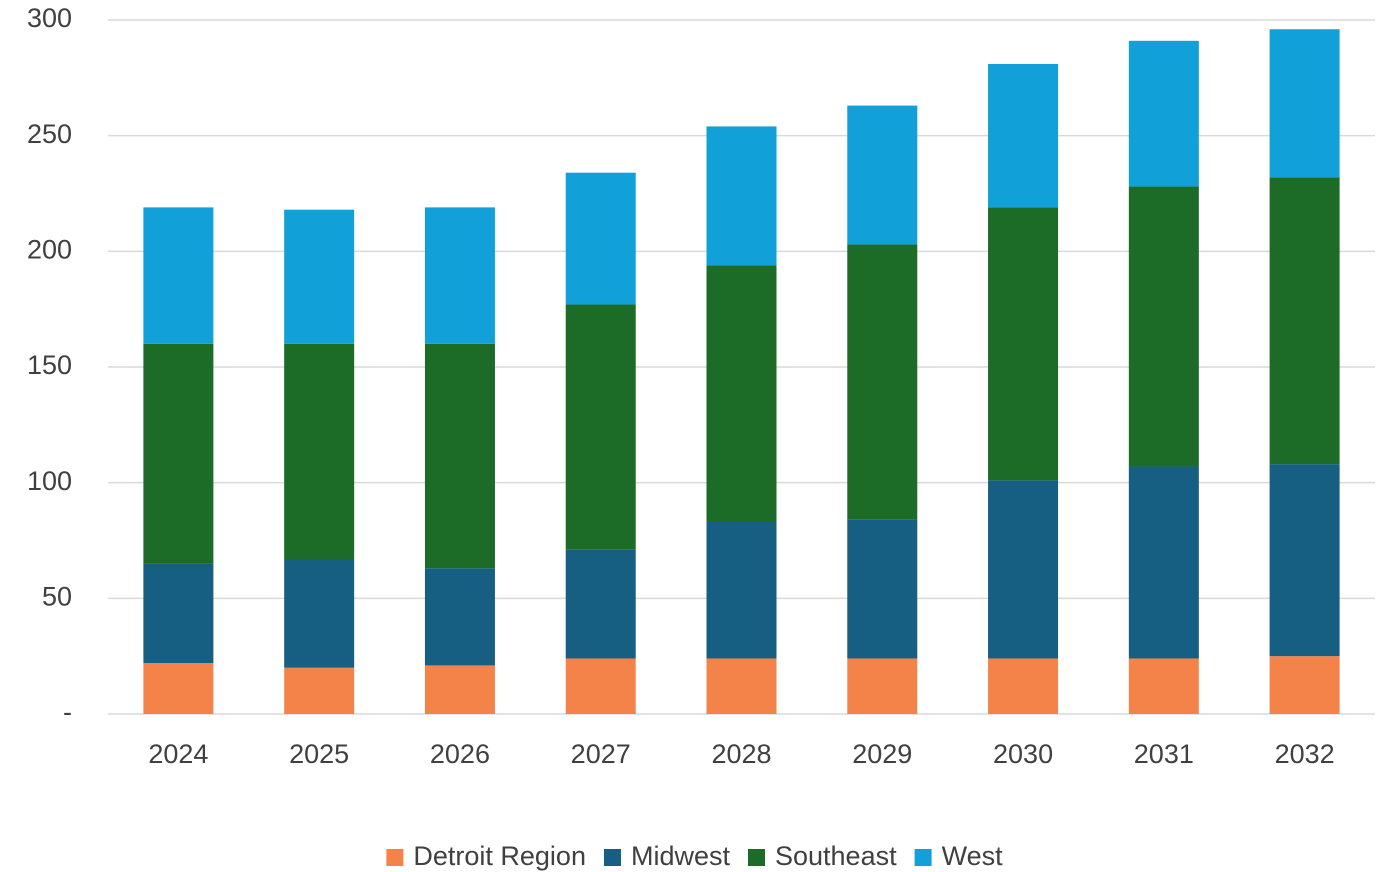  What do you see at coordinates (499, 856) in the screenshot?
I see `legend-label: Detroit Region` at bounding box center [499, 856].